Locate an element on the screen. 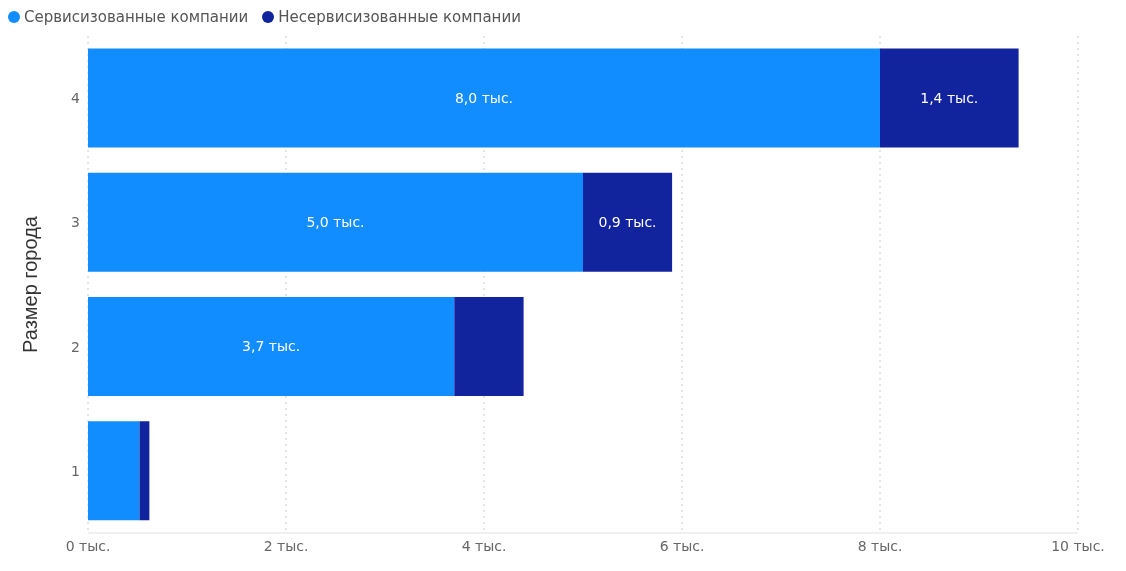 The height and width of the screenshot is (571, 1126). x-tick-label: 8 тыс. is located at coordinates (880, 545).